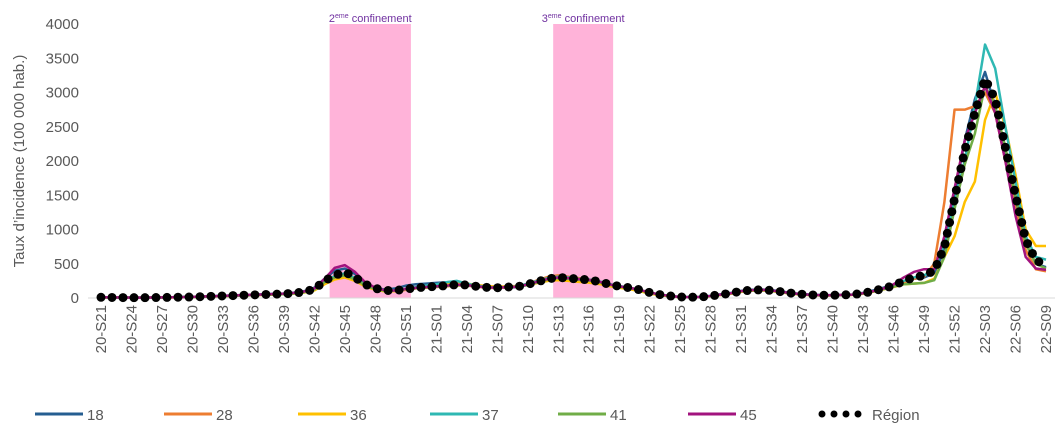 The height and width of the screenshot is (428, 1061). What do you see at coordinates (772, 329) in the screenshot?
I see `x-tick-label: 21-S34` at bounding box center [772, 329].